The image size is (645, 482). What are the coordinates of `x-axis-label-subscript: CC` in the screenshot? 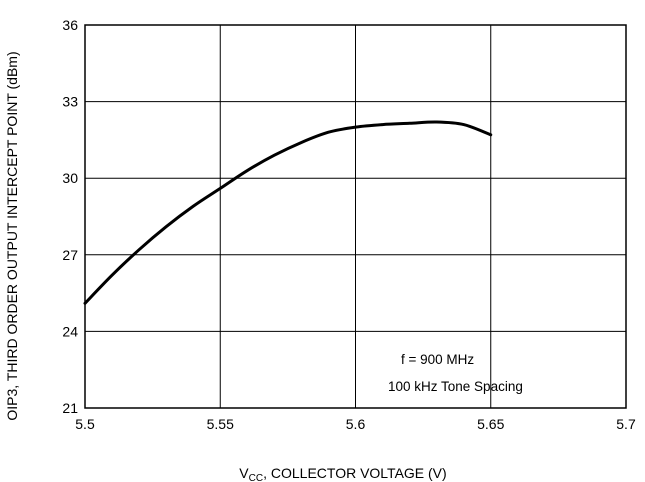 It's located at (256, 477).